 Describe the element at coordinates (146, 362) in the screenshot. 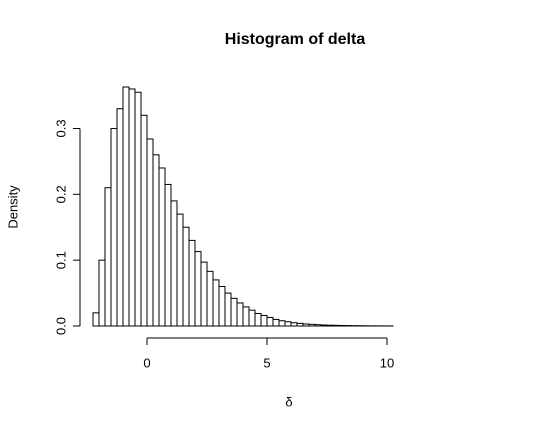

I see `x-tick-label: 0` at that location.